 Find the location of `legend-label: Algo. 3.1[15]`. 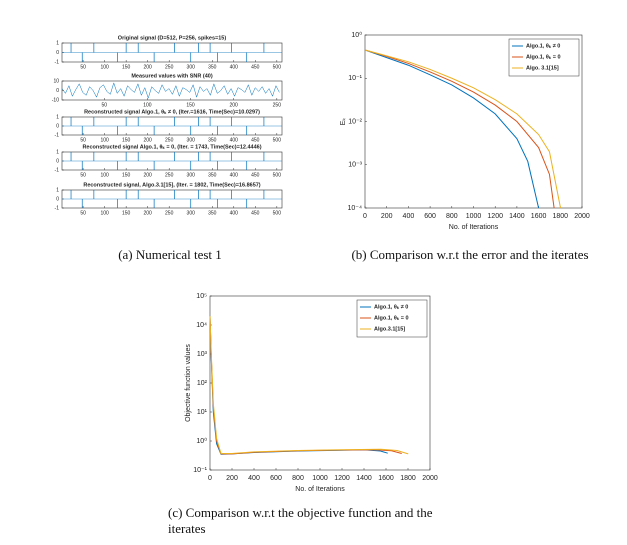

legend-label: Algo. 3.1[15] is located at coordinates (542, 68).